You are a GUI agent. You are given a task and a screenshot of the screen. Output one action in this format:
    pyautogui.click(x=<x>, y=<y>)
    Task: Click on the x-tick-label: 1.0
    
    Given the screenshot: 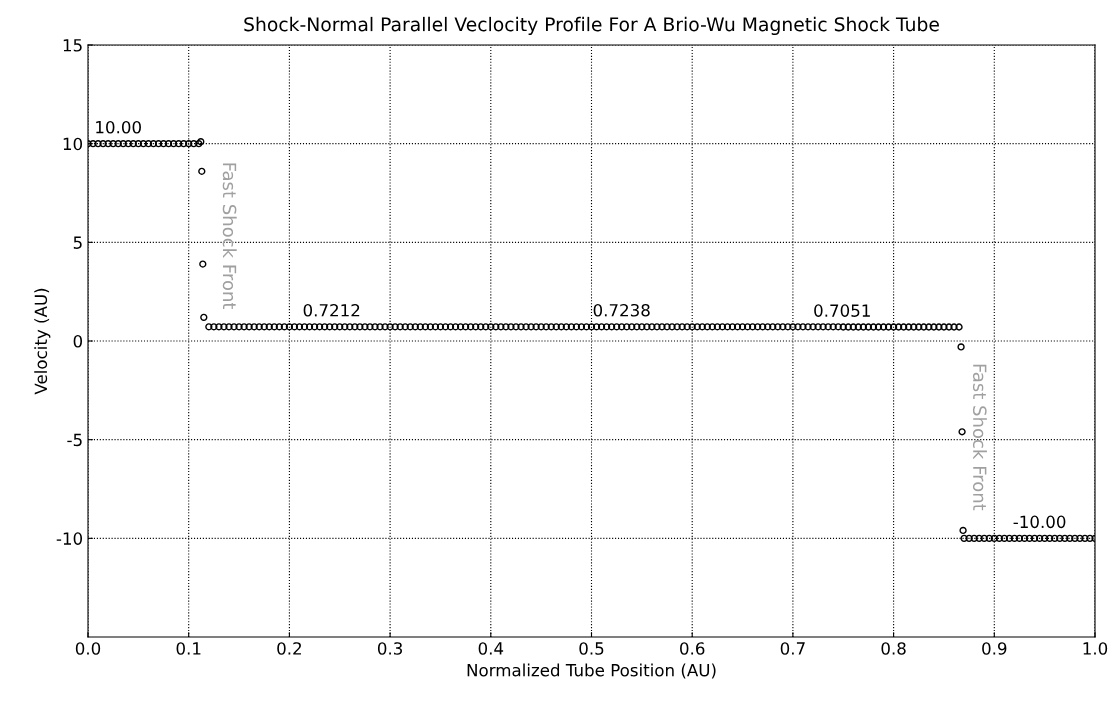 What is the action you would take?
    pyautogui.click(x=1095, y=648)
    